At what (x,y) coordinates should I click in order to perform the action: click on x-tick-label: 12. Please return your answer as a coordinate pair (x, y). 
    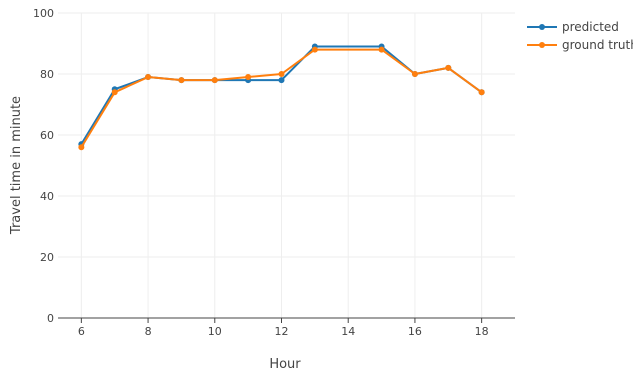
    Looking at the image, I should click on (281, 331).